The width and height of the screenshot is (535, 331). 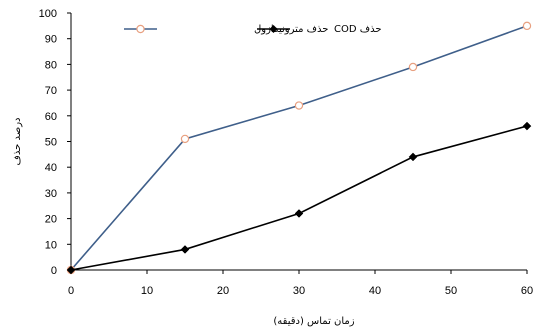 What do you see at coordinates (71, 291) in the screenshot?
I see `x-tick-label: 0` at bounding box center [71, 291].